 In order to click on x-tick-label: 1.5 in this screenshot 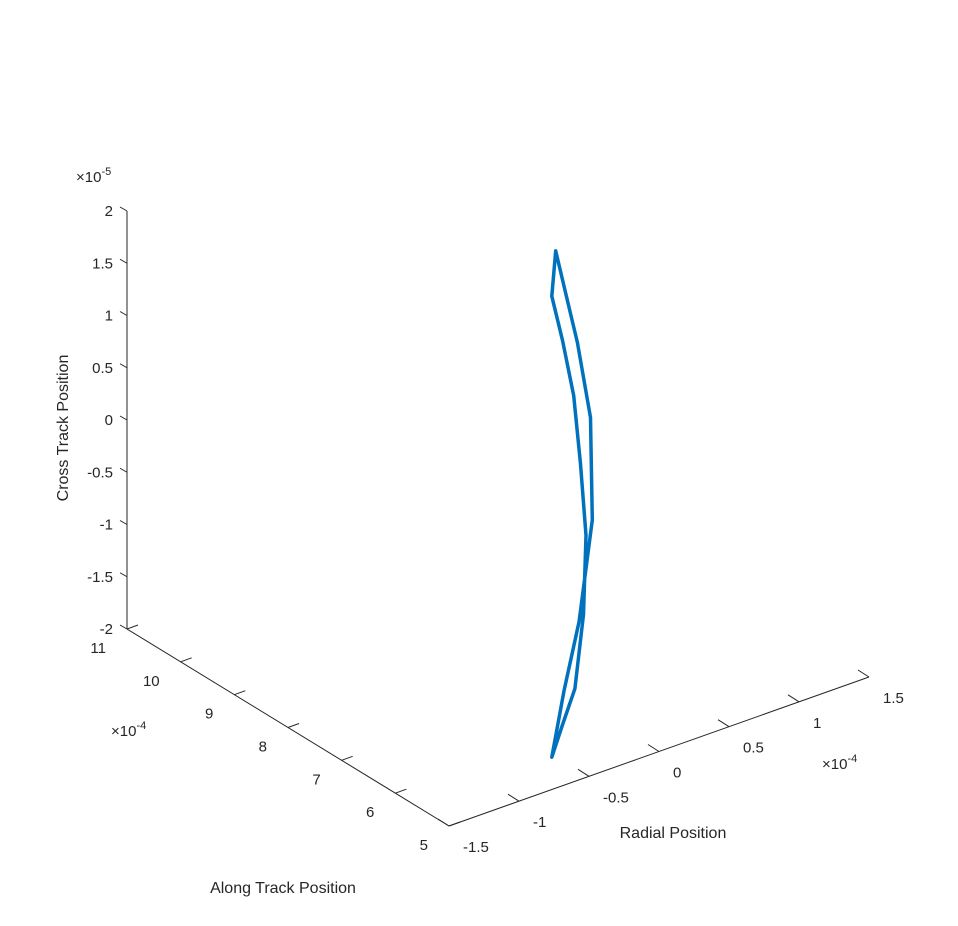, I will do `click(893, 698)`.